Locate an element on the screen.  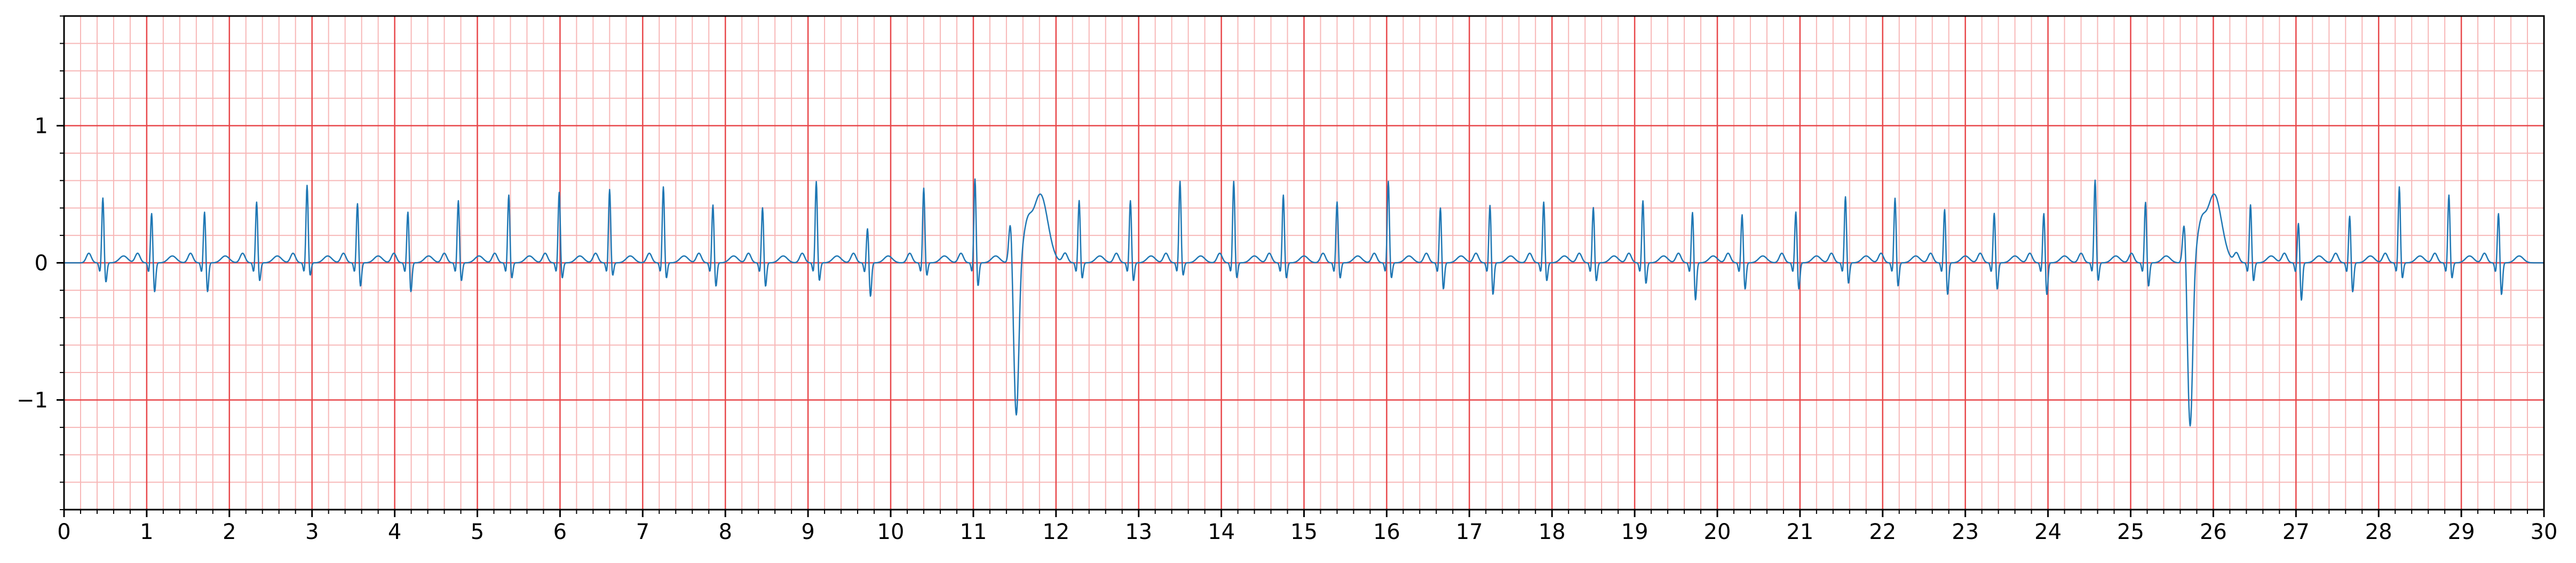
x-tick-label: 11 is located at coordinates (973, 532).